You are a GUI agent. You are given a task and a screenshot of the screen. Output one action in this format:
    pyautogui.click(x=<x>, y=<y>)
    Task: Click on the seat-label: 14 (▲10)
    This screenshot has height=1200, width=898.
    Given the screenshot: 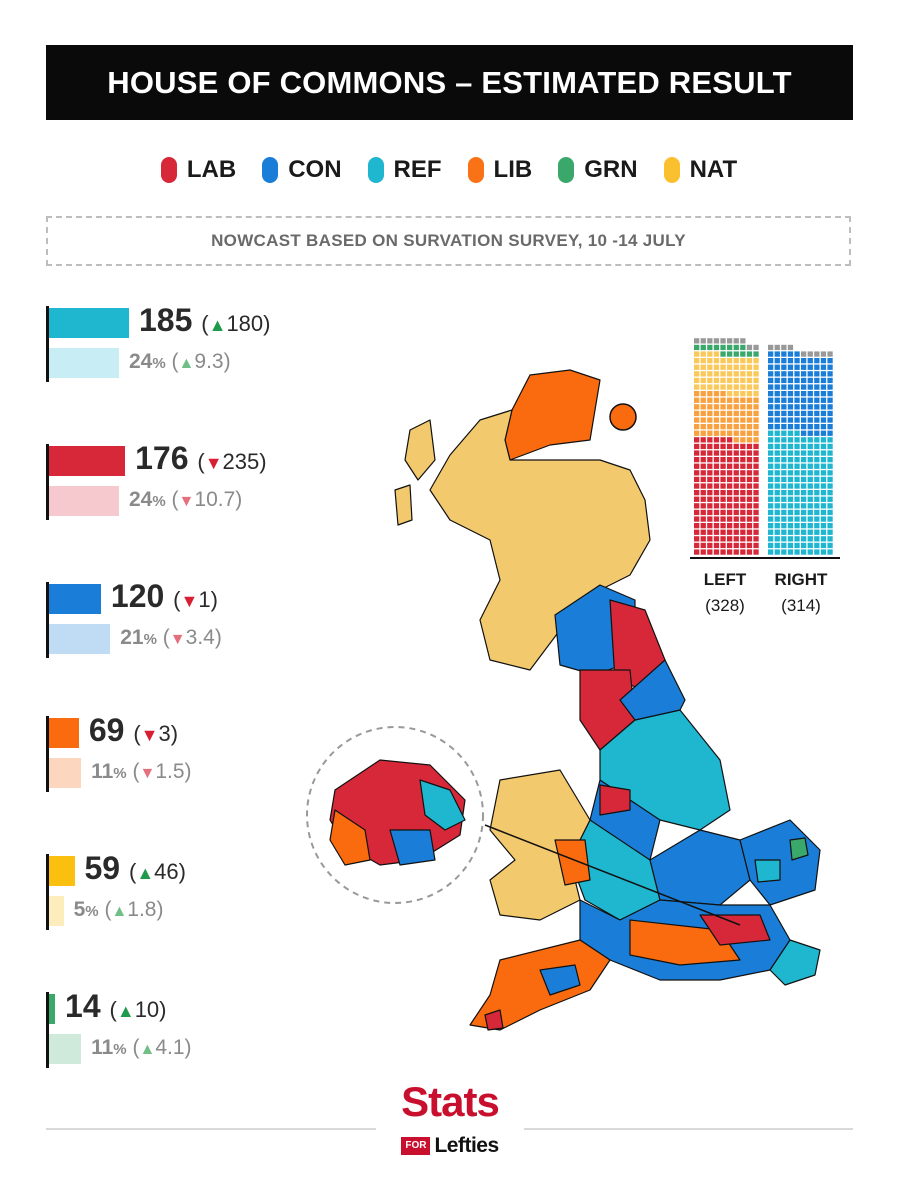 What is the action you would take?
    pyautogui.click(x=115, y=1006)
    